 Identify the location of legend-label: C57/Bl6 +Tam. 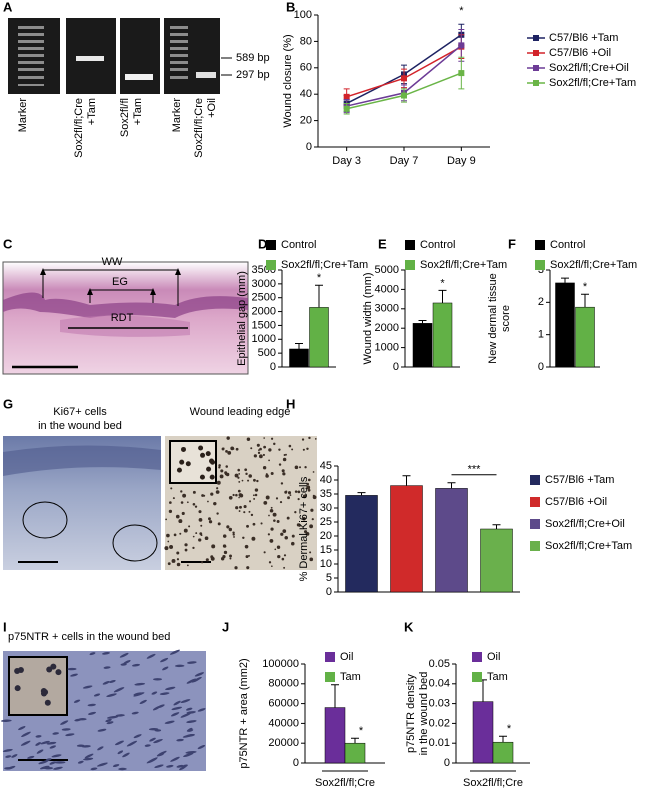
(579, 480).